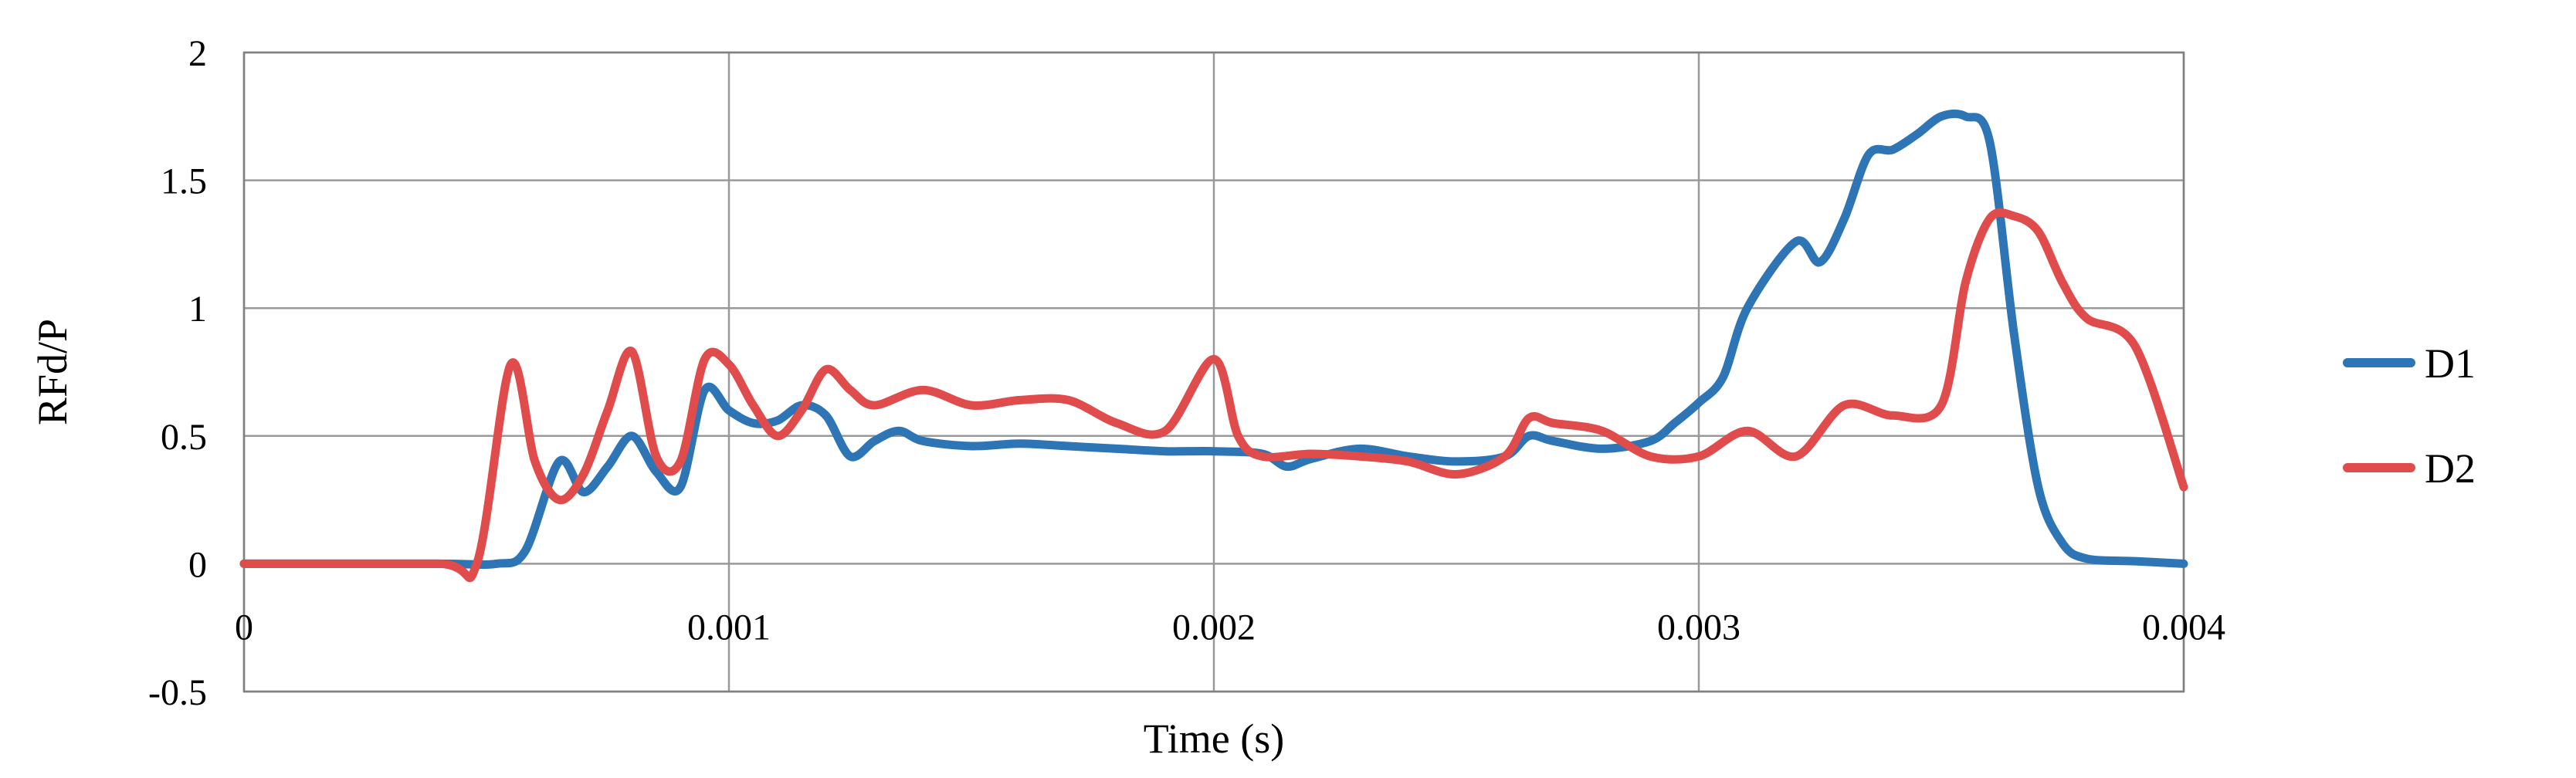 The height and width of the screenshot is (778, 2576). Describe the element at coordinates (177, 692) in the screenshot. I see `y-tick-label: -0.5` at that location.